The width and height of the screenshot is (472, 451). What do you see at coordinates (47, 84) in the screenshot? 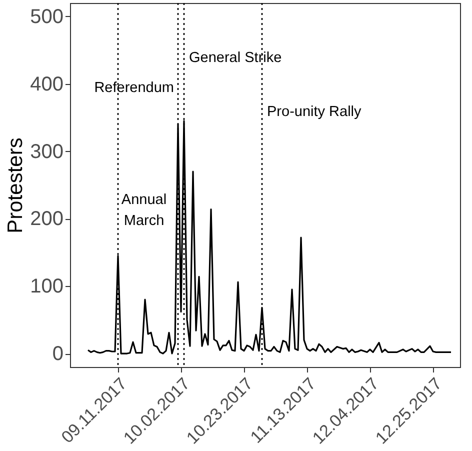
I see `y-tick-label: 400` at bounding box center [47, 84].